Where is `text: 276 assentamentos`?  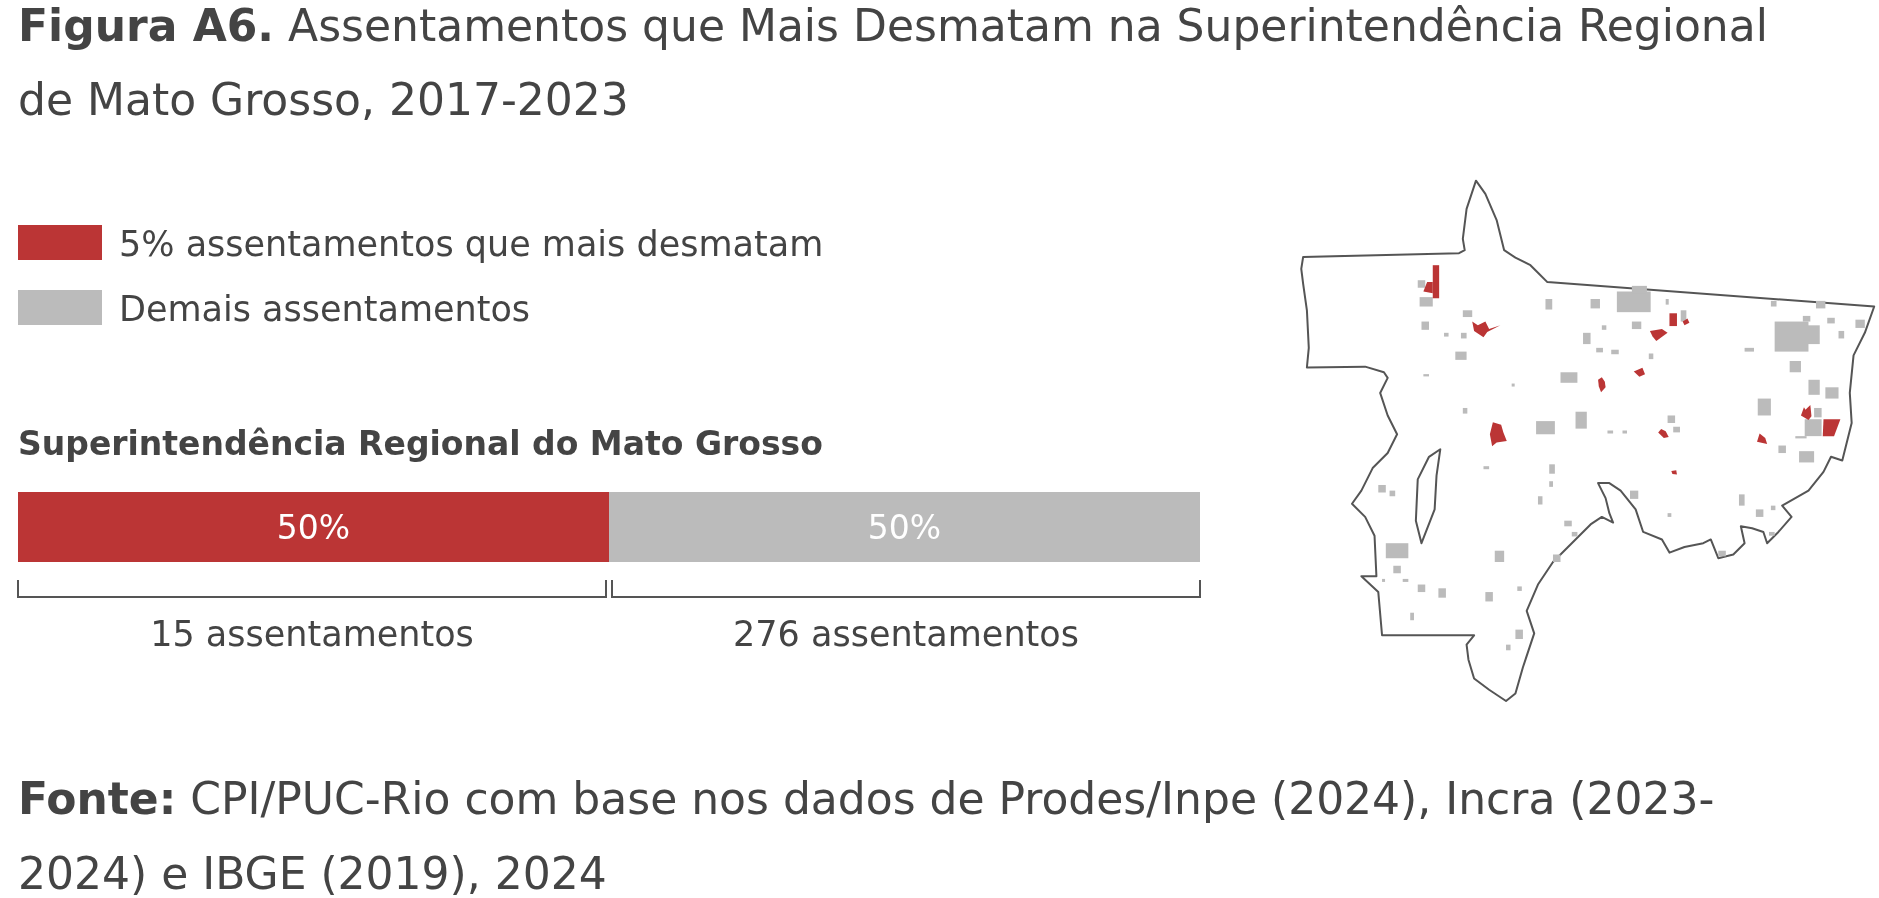 text: 276 assentamentos is located at coordinates (906, 634).